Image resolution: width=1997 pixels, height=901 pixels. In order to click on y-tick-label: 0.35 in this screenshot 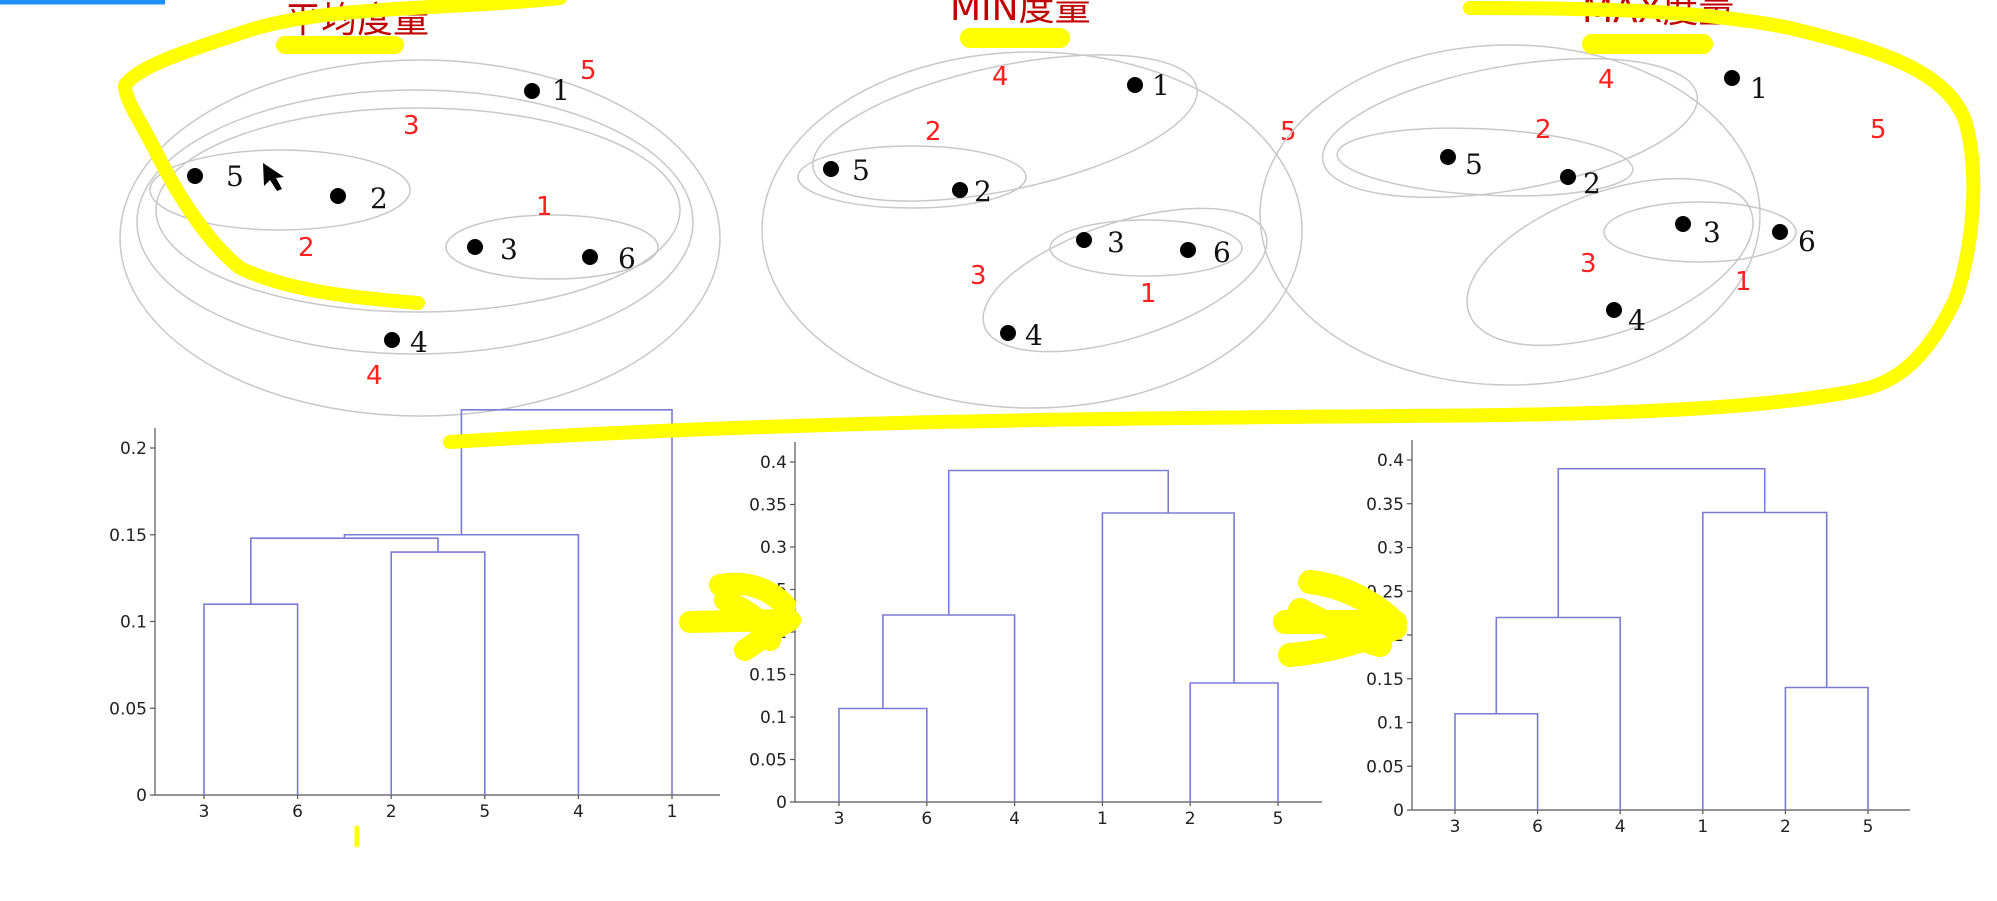, I will do `click(1385, 505)`.